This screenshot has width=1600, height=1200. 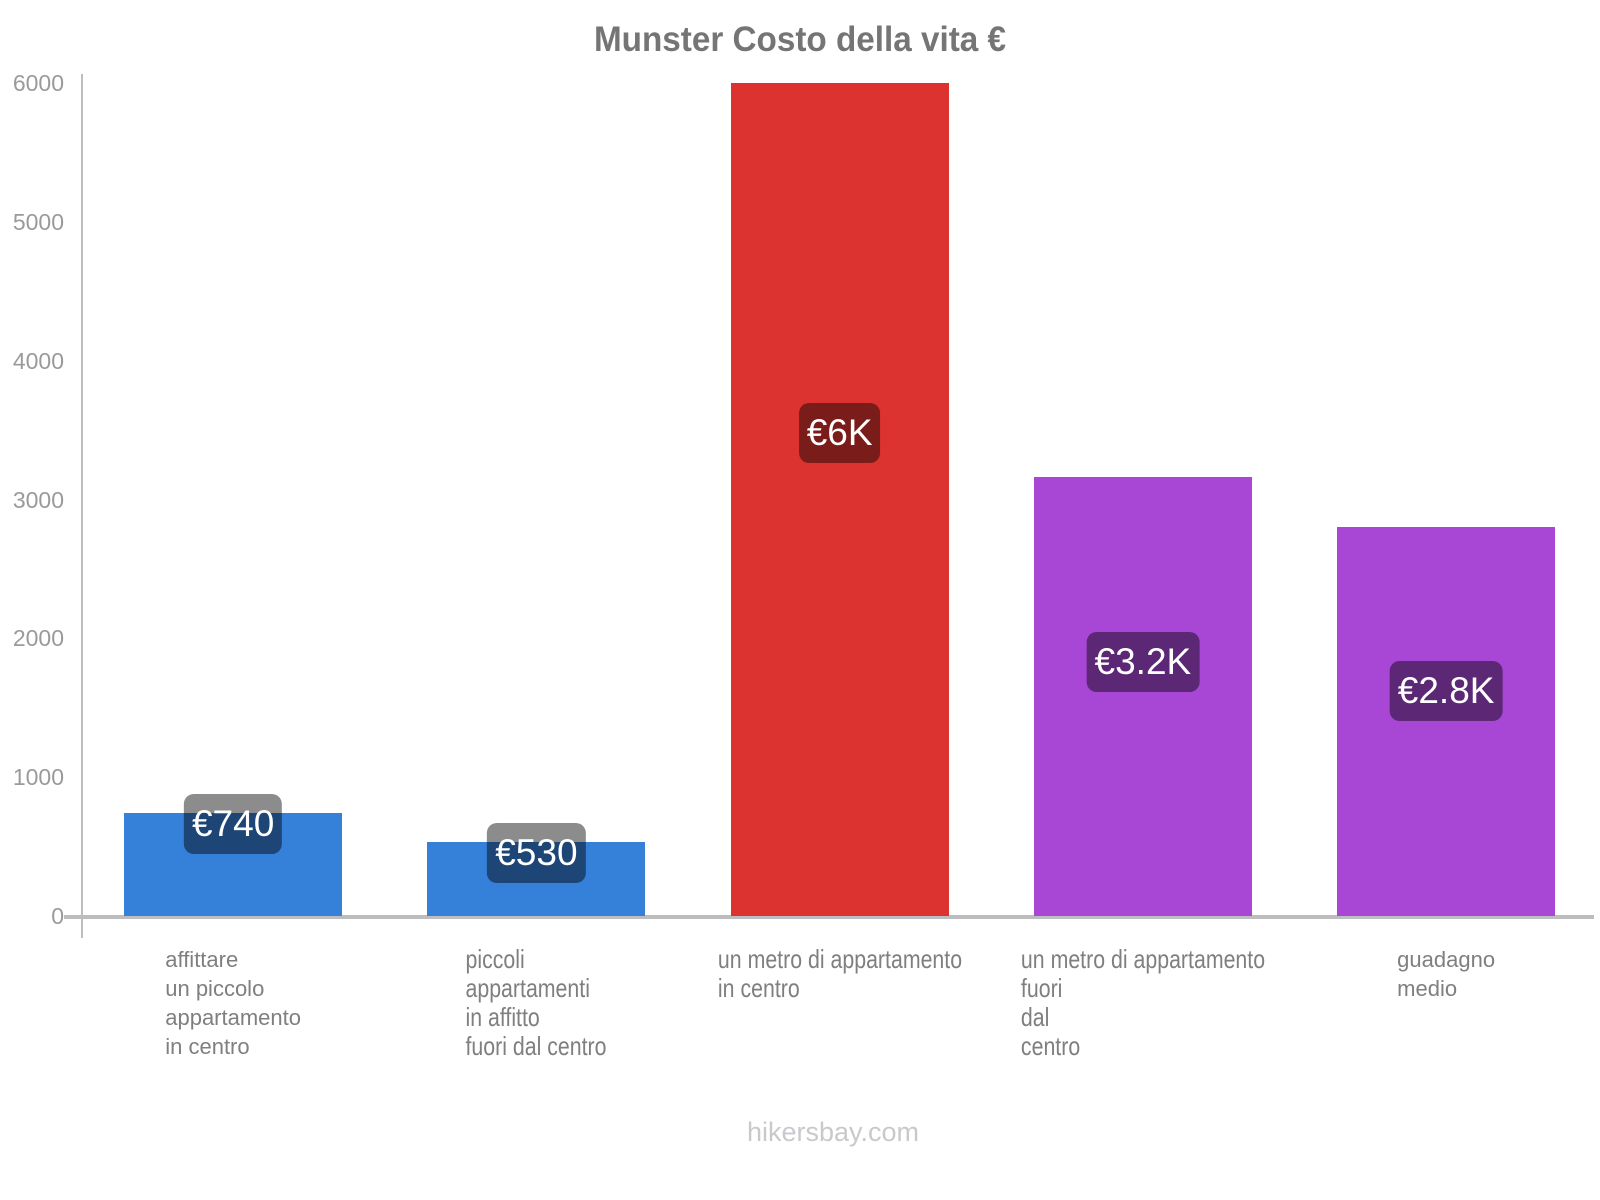 I want to click on y-axis-tick-label: 2000, so click(x=38, y=638).